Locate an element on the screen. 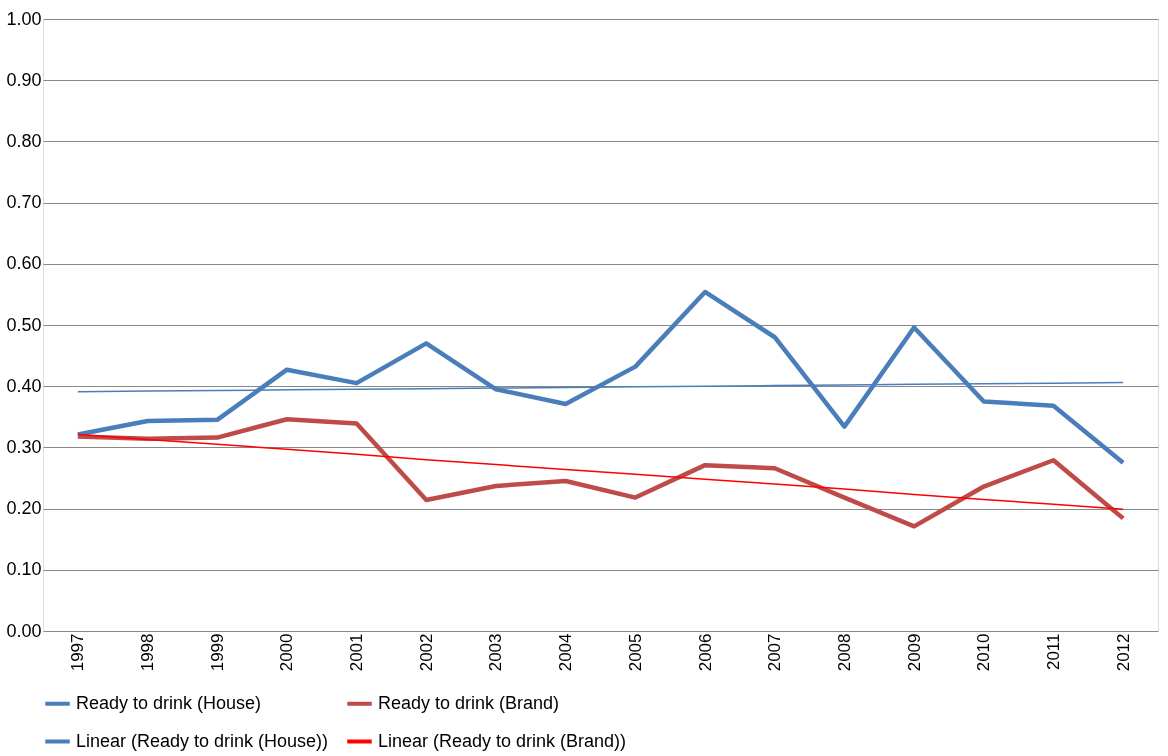  legend-label: Ready to drink (House) is located at coordinates (169, 702).